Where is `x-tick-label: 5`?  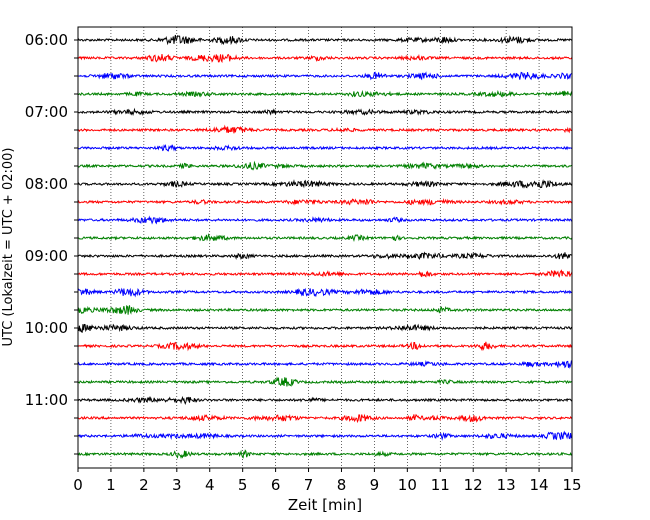
x-tick-label: 5 is located at coordinates (243, 485).